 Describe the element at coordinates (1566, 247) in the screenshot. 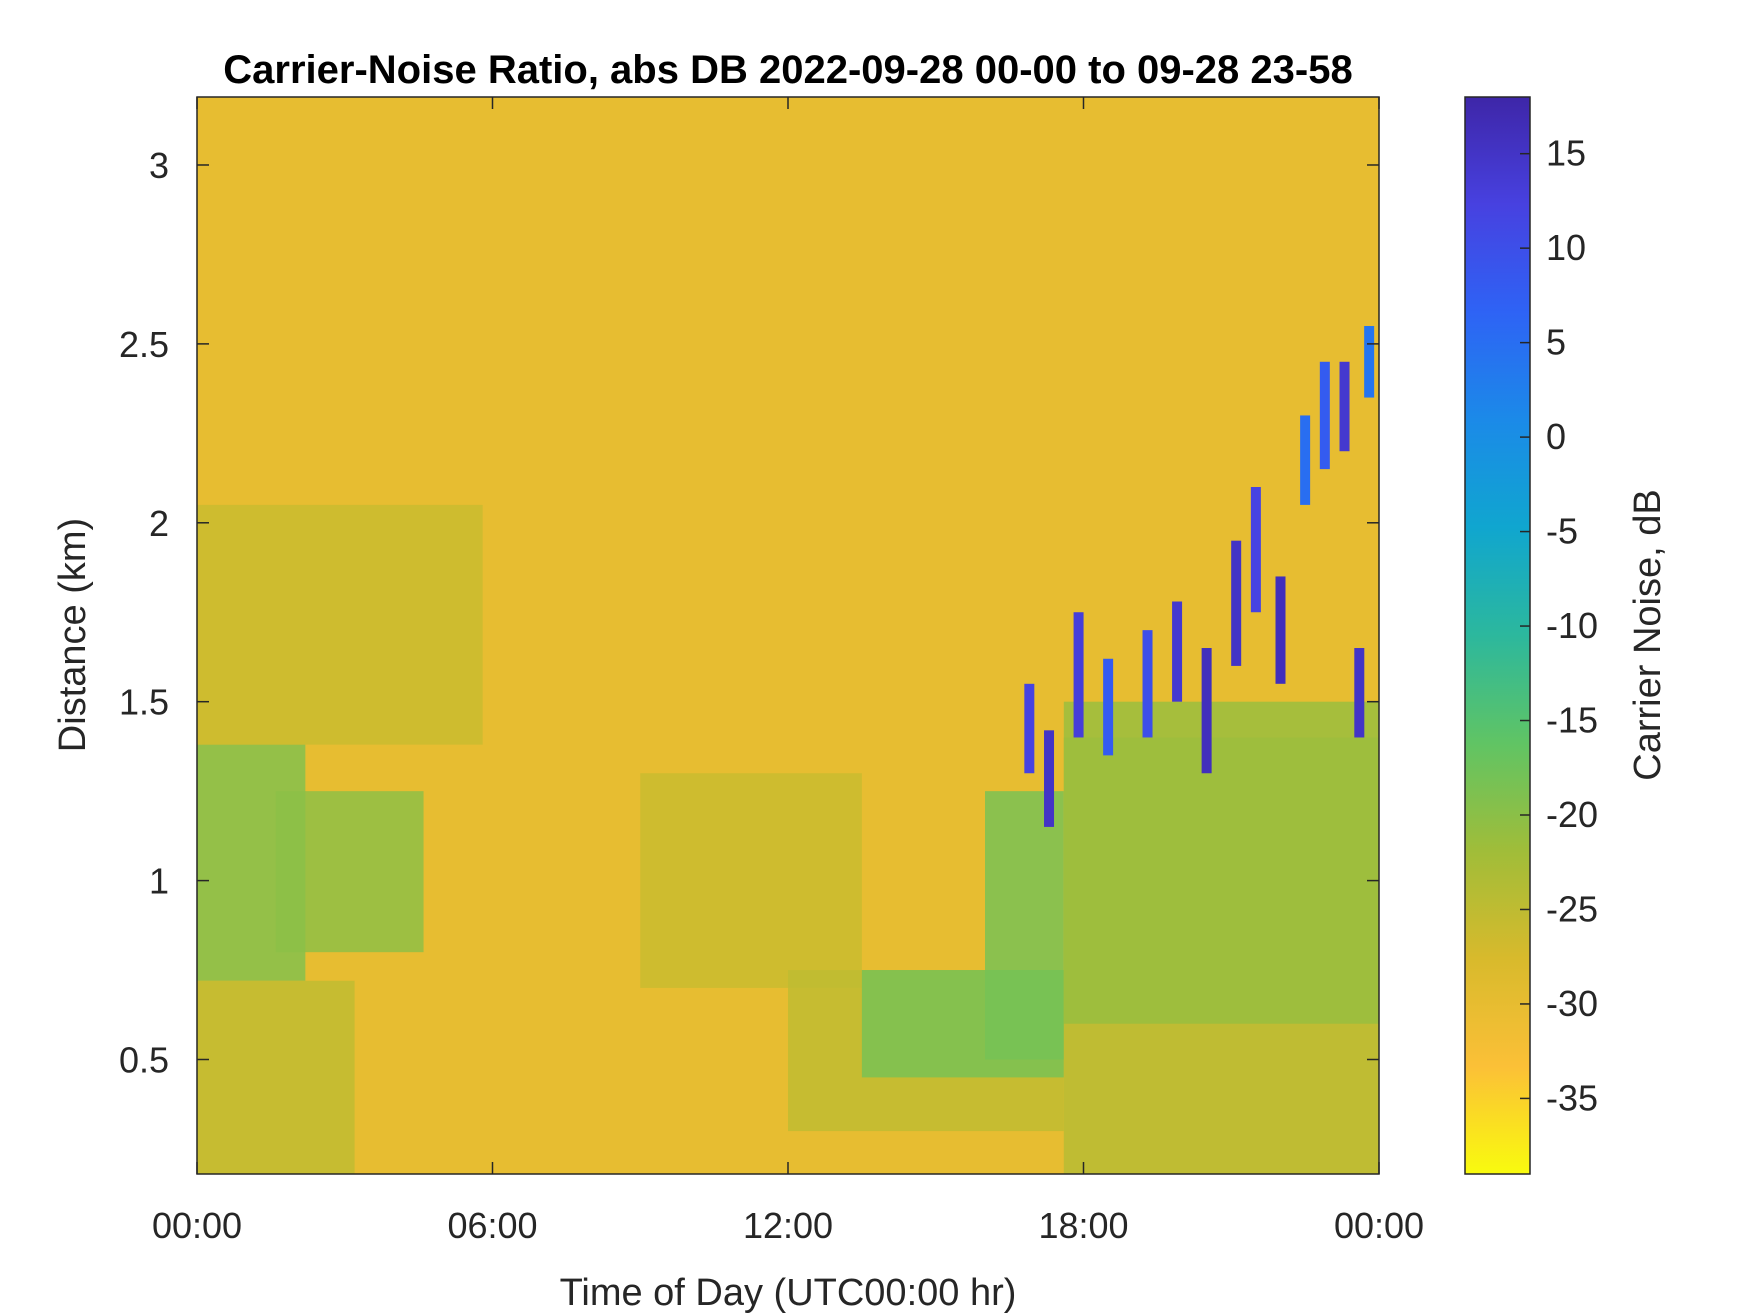

I see `colorbar-tick-label: 10` at that location.